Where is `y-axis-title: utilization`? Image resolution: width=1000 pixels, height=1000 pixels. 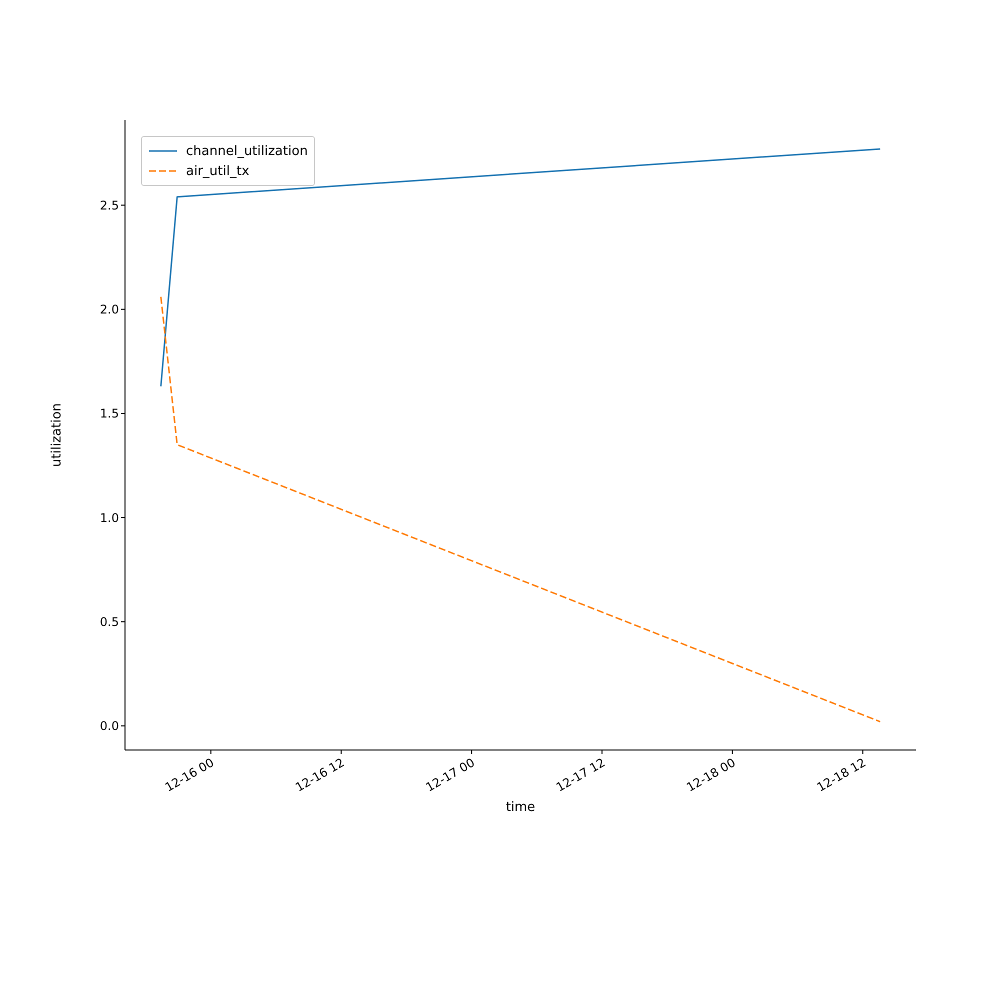 y-axis-title: utilization is located at coordinates (57, 435).